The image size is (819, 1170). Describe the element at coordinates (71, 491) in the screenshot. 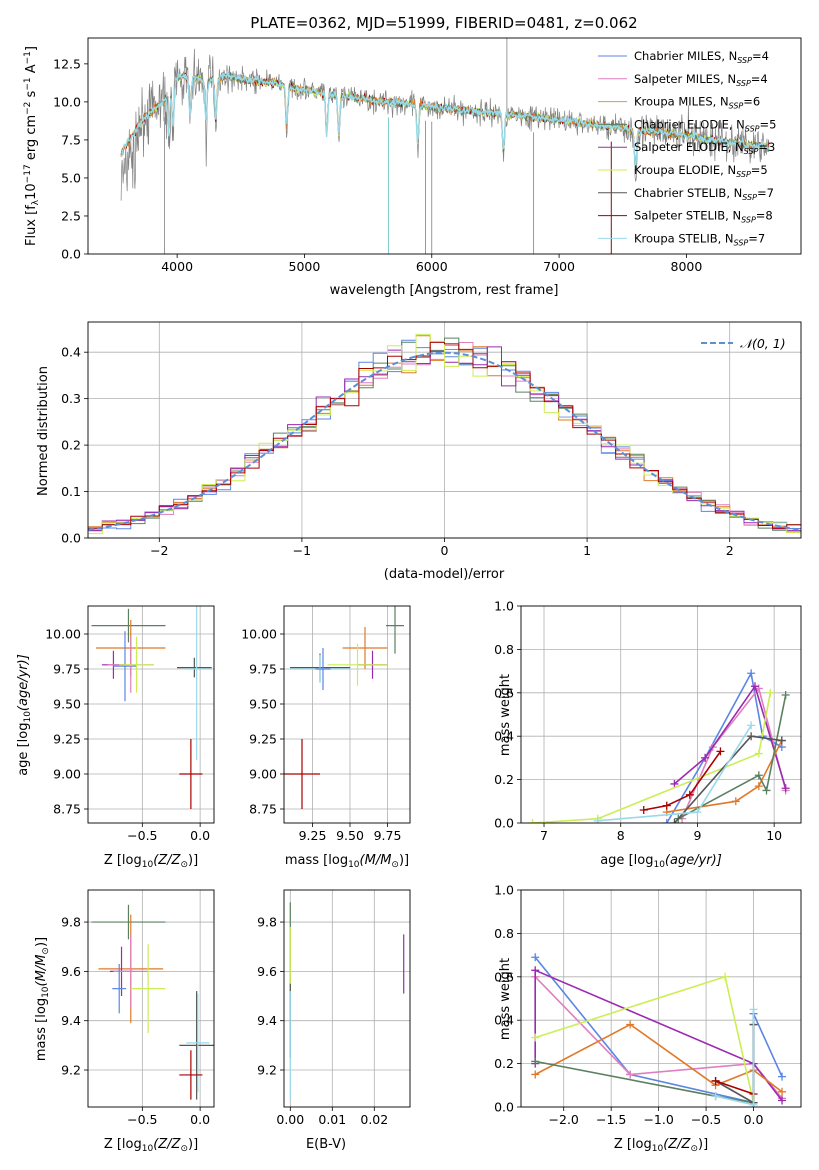

I see `y-tick-label: 0.1` at that location.